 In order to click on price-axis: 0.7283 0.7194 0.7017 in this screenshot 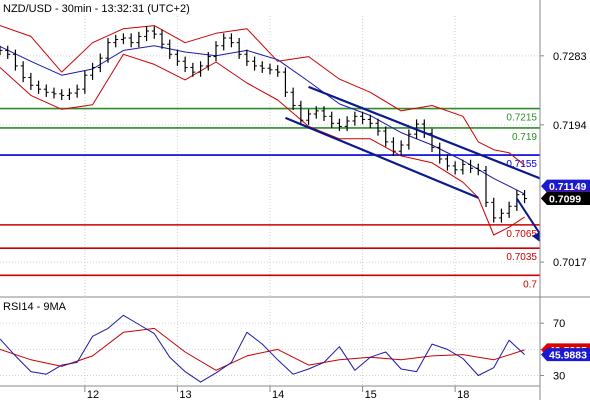, I will do `click(563, 160)`.